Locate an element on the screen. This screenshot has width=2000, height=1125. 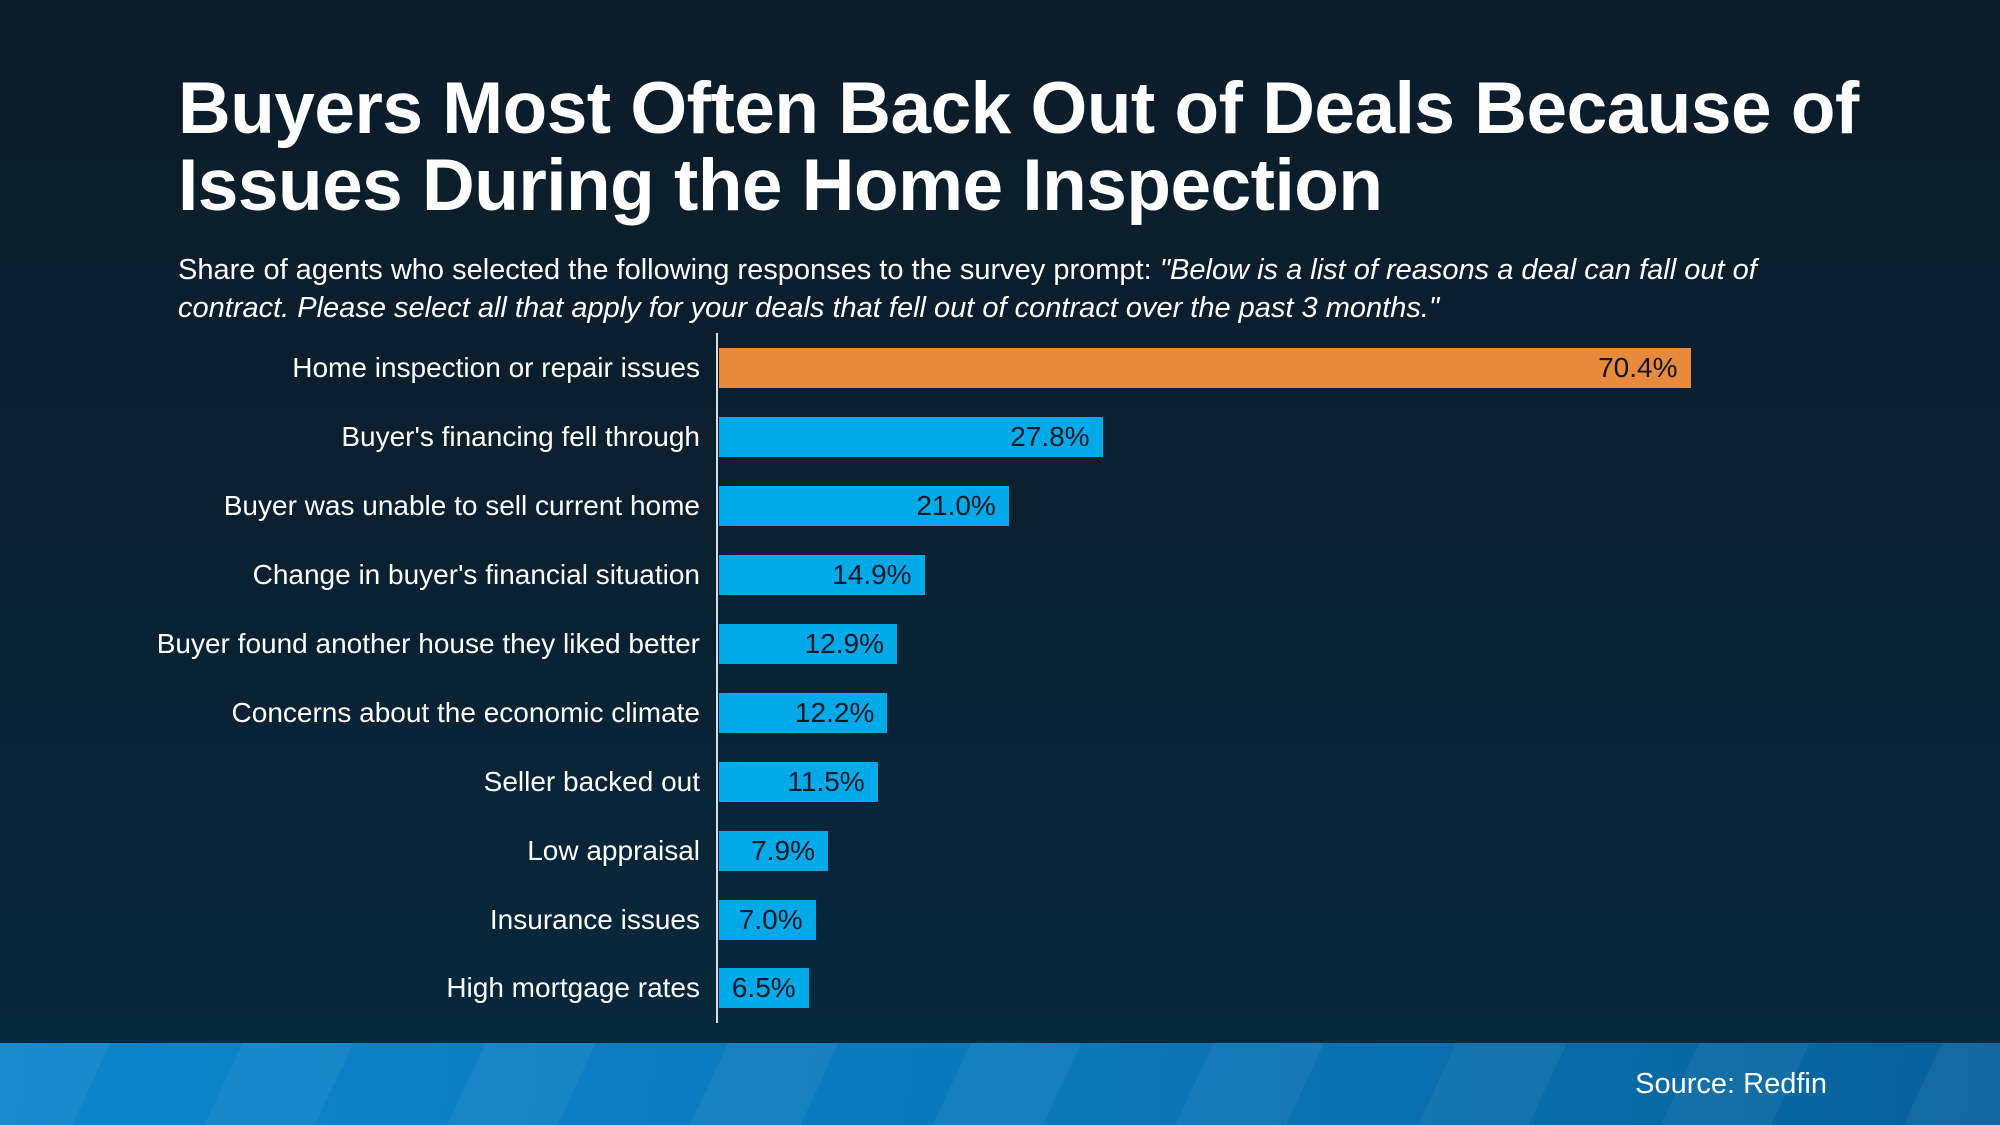
bar: 11.5% is located at coordinates (798, 781).